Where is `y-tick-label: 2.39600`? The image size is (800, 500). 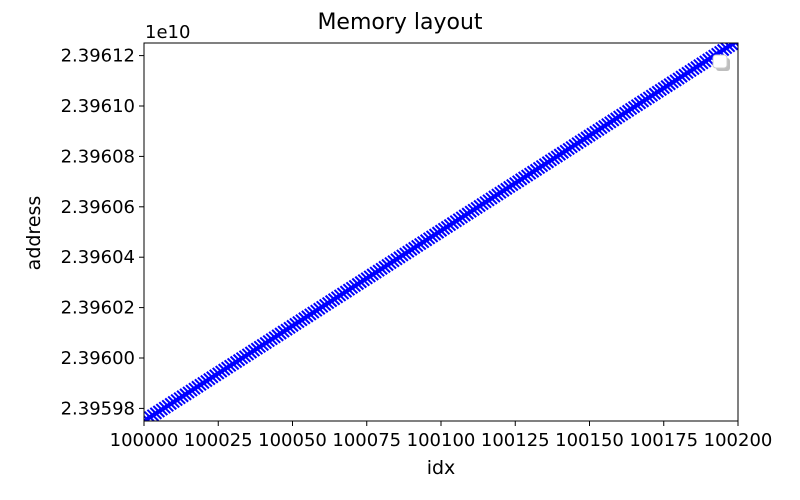 y-tick-label: 2.39600 is located at coordinates (98, 358).